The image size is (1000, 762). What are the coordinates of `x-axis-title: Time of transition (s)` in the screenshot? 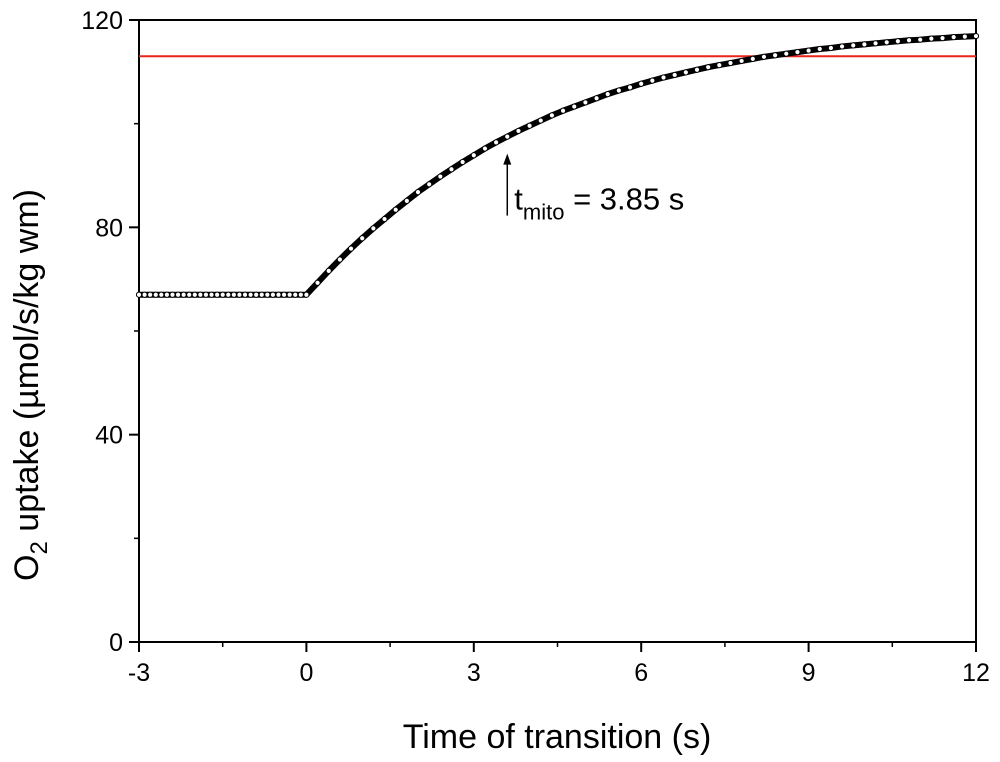 It's located at (557, 737).